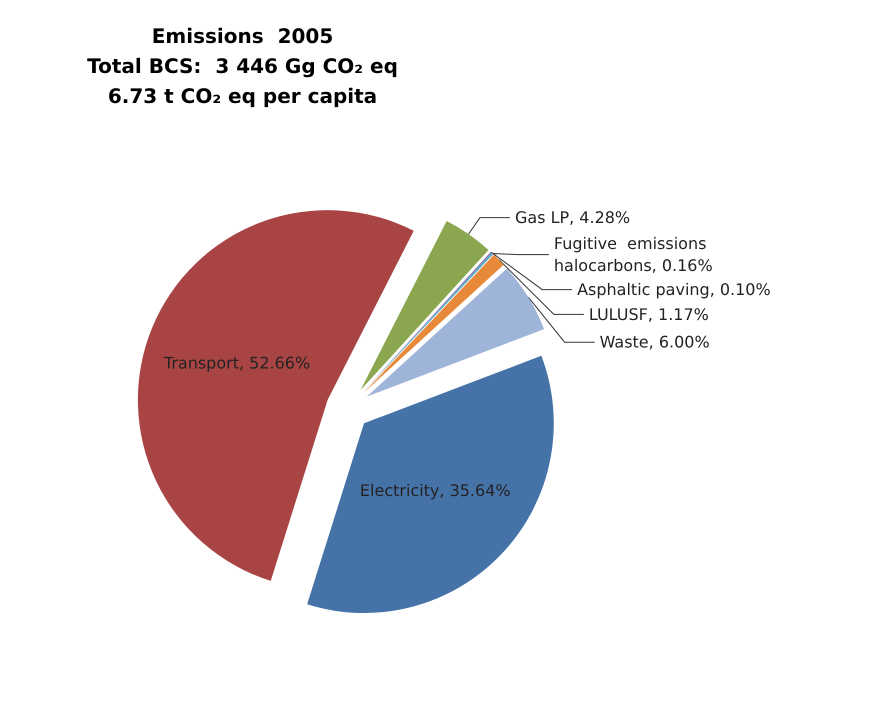 Image resolution: width=870 pixels, height=713 pixels. Describe the element at coordinates (435, 490) in the screenshot. I see `slice-label: Electricity, 35.64%` at that location.